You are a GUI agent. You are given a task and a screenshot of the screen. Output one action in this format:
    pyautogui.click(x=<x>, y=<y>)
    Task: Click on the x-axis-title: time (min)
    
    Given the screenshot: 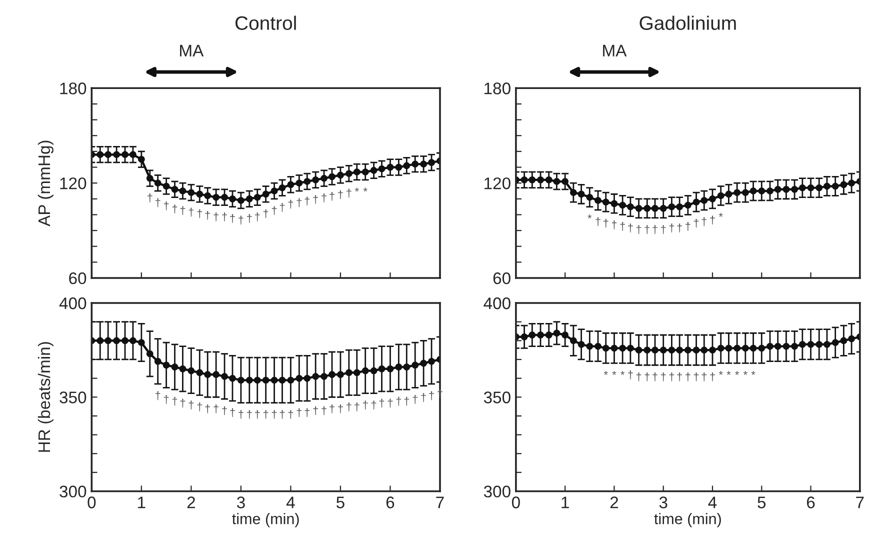 What is the action you would take?
    pyautogui.click(x=265, y=520)
    